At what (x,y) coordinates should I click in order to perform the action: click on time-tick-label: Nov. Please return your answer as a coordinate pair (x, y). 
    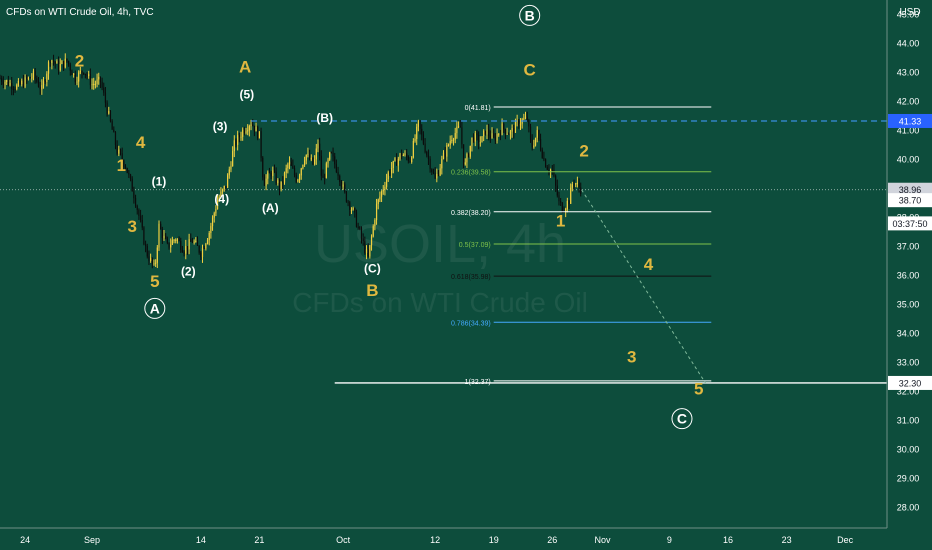
    Looking at the image, I should click on (602, 540).